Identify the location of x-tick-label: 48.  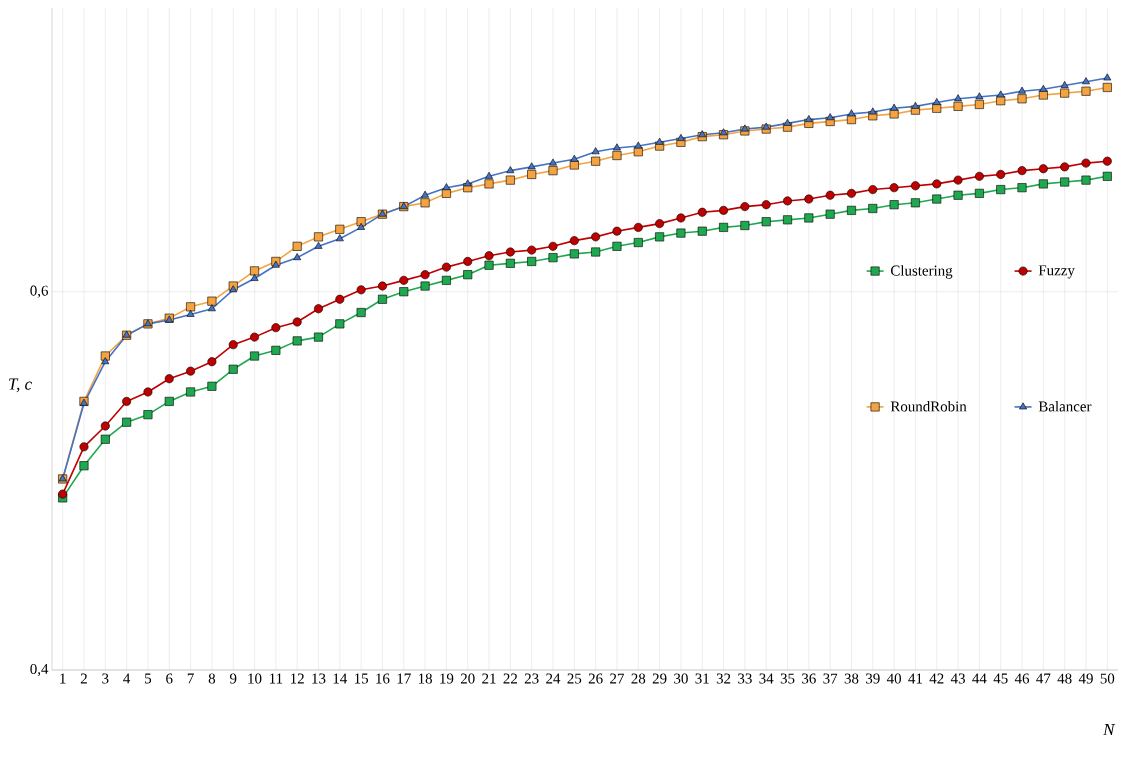
(1064, 678).